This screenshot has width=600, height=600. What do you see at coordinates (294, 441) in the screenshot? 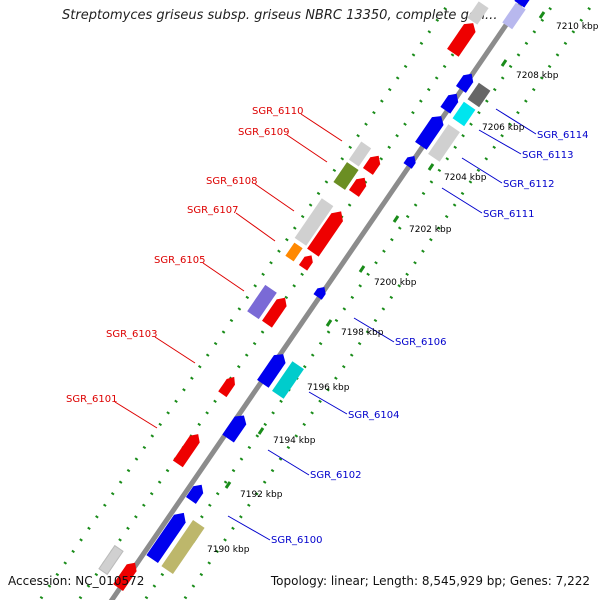
I see `kbp-tick-label: 7194 kbp` at bounding box center [294, 441].